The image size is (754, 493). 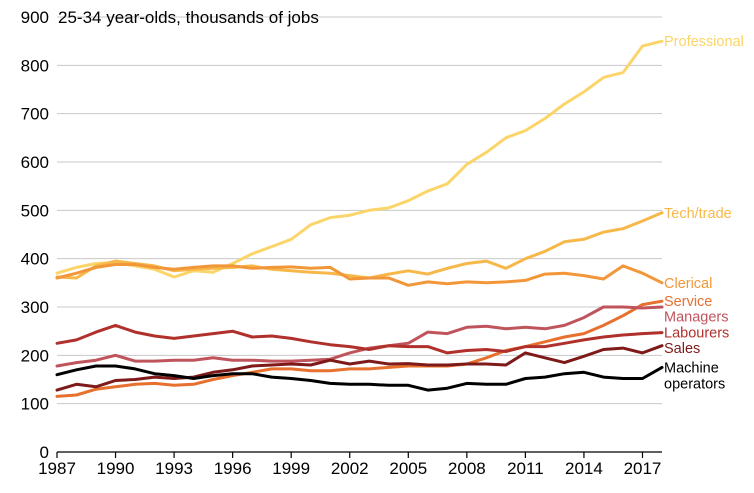 I want to click on series-label-machine-operators: Machine operators, so click(x=694, y=376).